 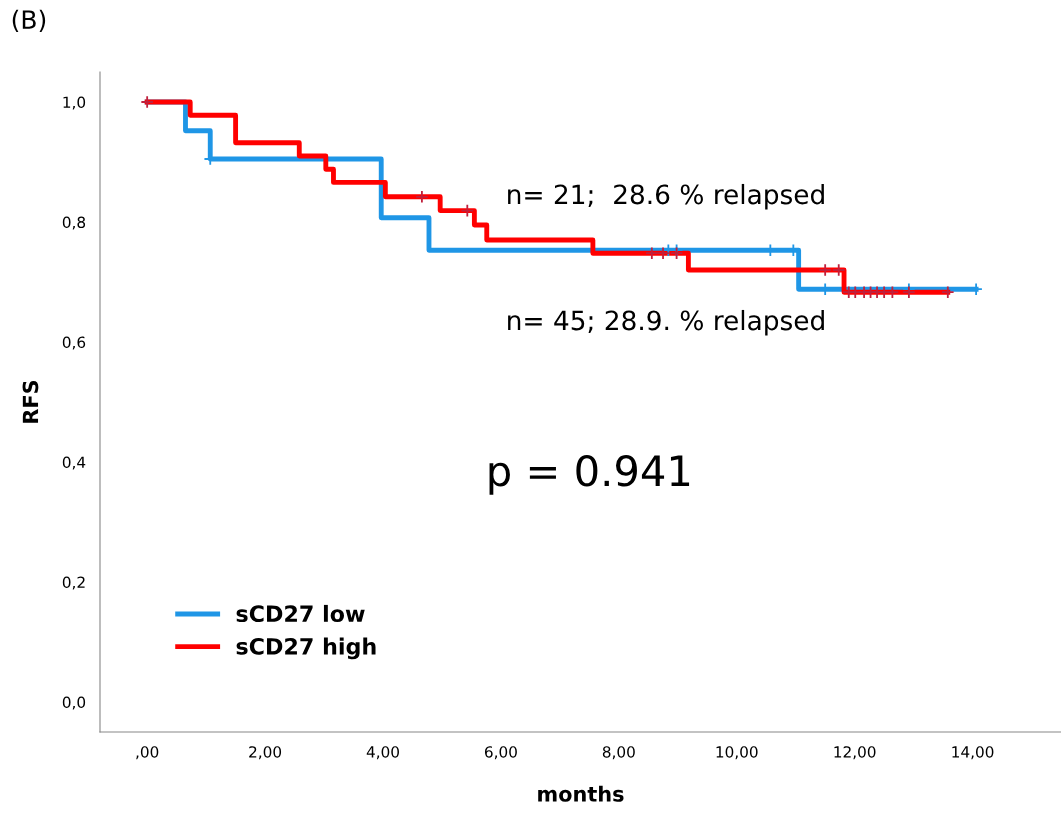 I want to click on annotation: n= 45; 28.9. % relapsed, so click(x=666, y=322).